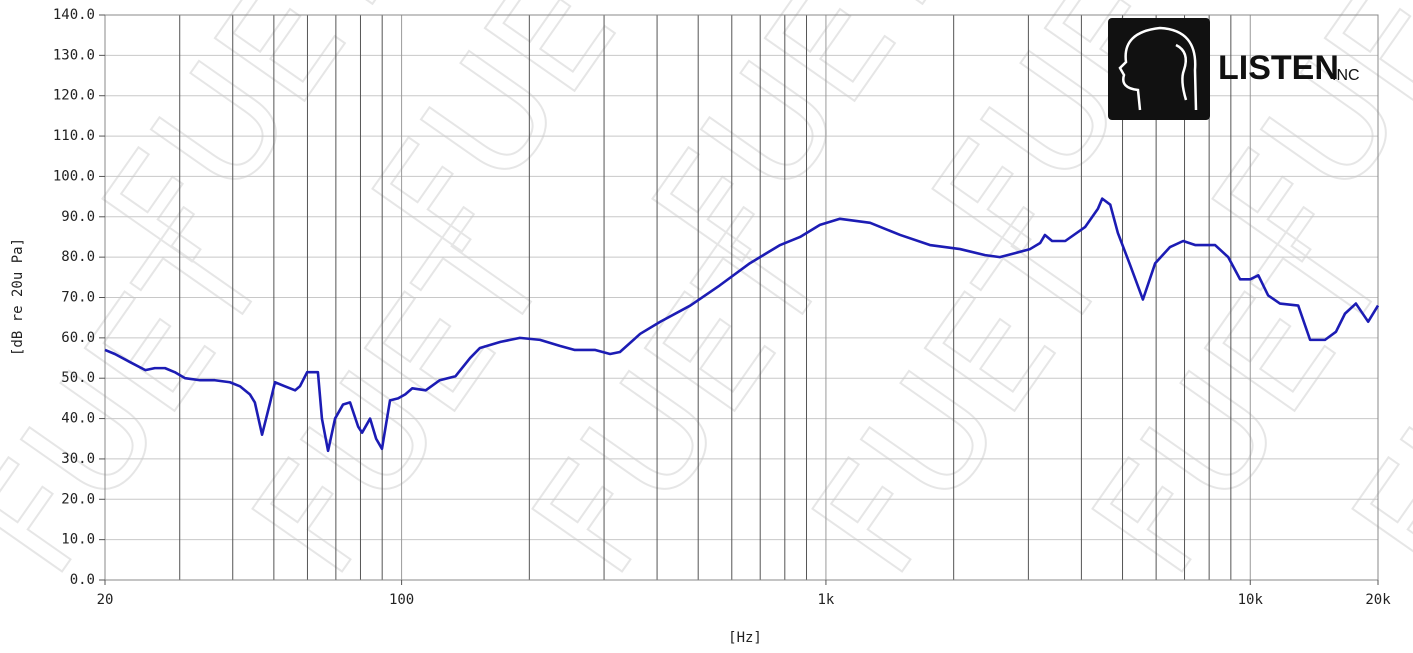  What do you see at coordinates (78, 257) in the screenshot?
I see `y-tick-label: 80.0` at bounding box center [78, 257].